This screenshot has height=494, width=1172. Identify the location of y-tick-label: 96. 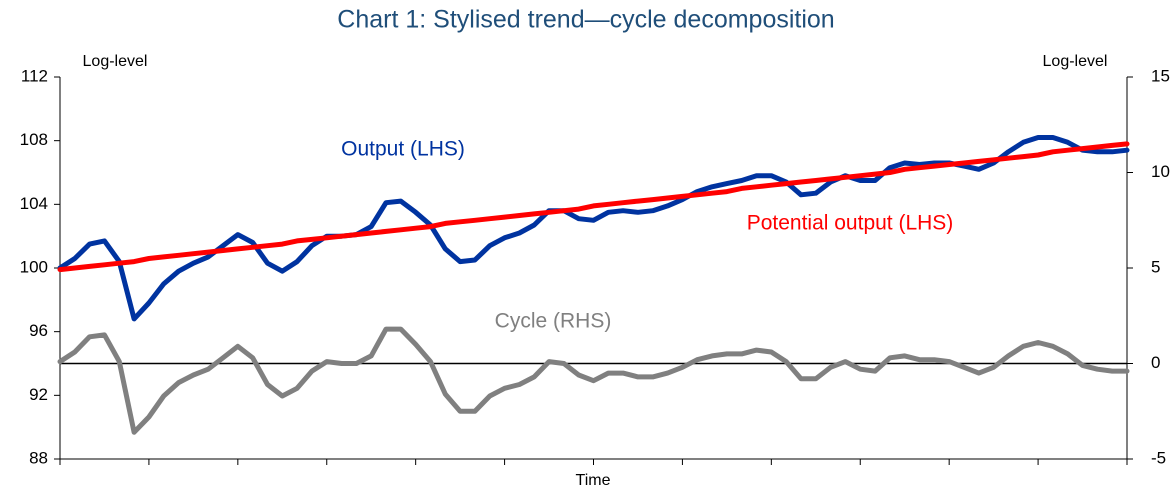
(38, 330).